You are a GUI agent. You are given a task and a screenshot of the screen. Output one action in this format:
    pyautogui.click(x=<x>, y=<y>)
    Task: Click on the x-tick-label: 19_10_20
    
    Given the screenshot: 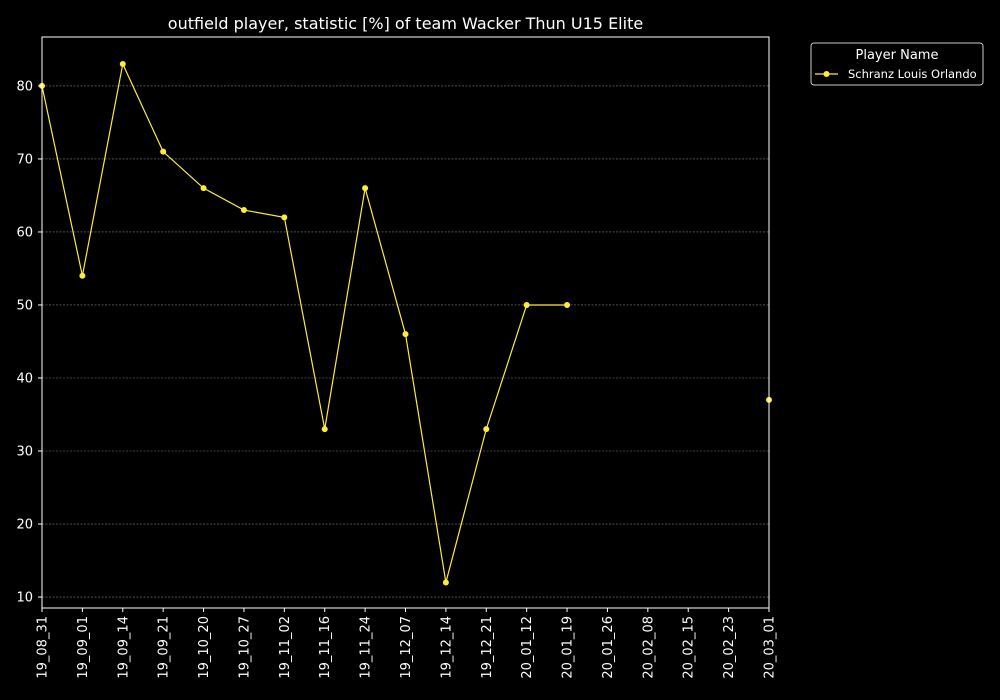 What is the action you would take?
    pyautogui.click(x=204, y=647)
    